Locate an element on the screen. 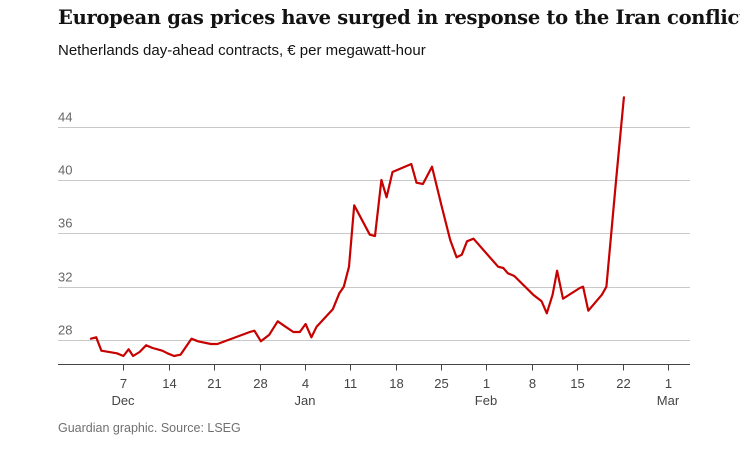  y-axis-ticks: 28 32 36 40 44 is located at coordinates (65, 224).